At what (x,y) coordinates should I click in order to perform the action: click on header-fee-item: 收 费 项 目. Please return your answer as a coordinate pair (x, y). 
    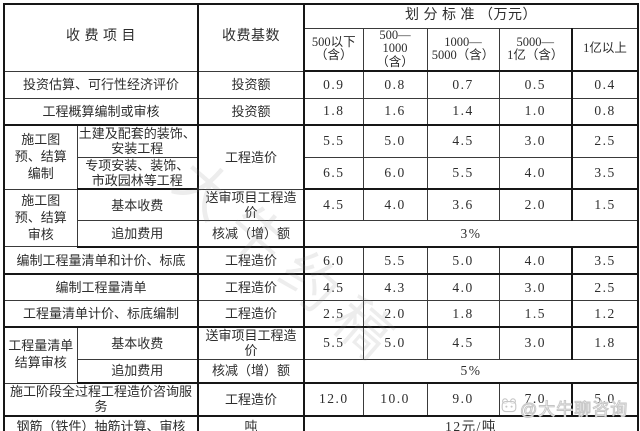
    Looking at the image, I should click on (101, 37).